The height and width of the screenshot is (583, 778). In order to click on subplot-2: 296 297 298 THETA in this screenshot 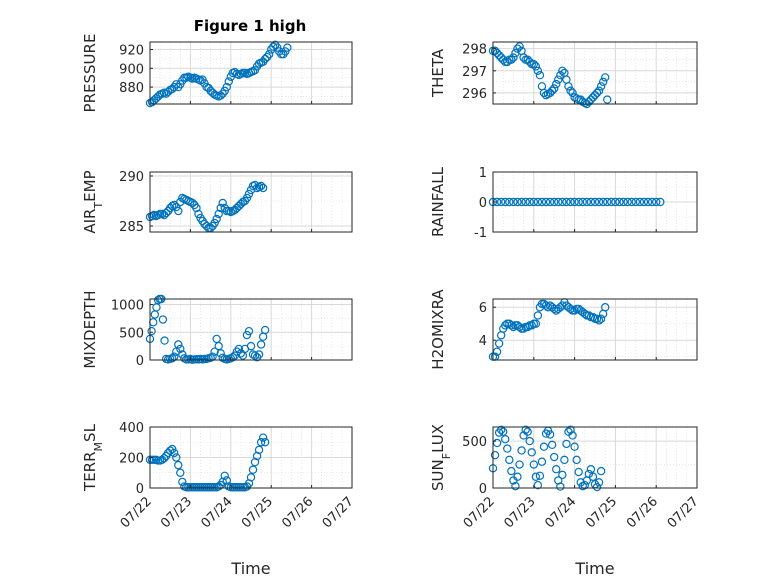, I will do `click(563, 75)`.